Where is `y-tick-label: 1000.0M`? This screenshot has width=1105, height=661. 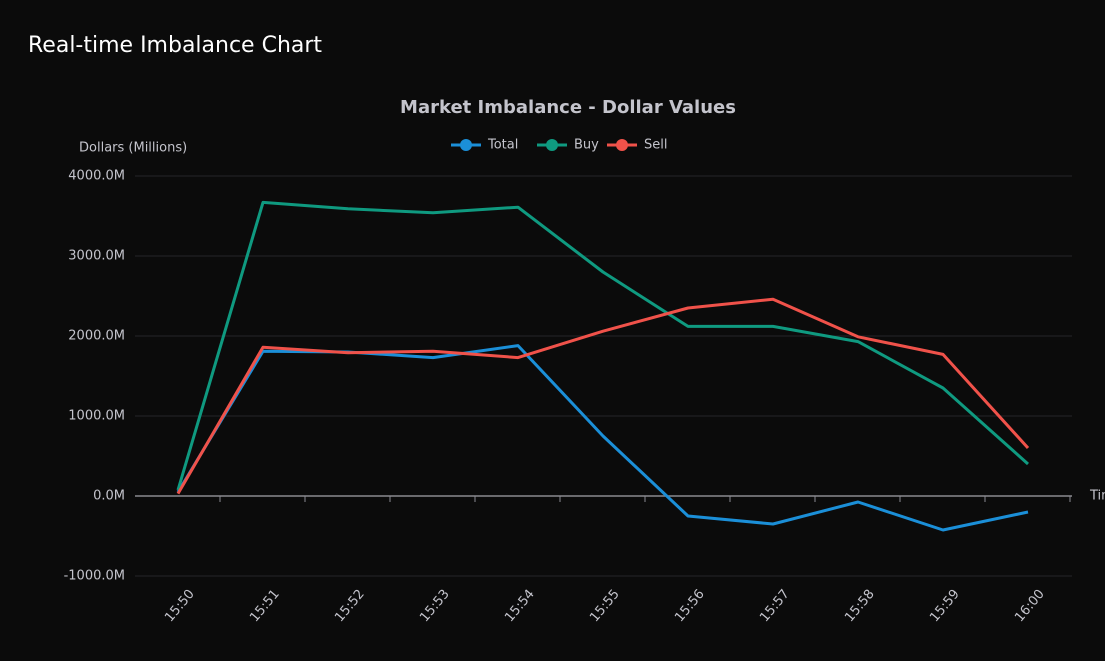
y-tick-label: 1000.0M is located at coordinates (96, 416).